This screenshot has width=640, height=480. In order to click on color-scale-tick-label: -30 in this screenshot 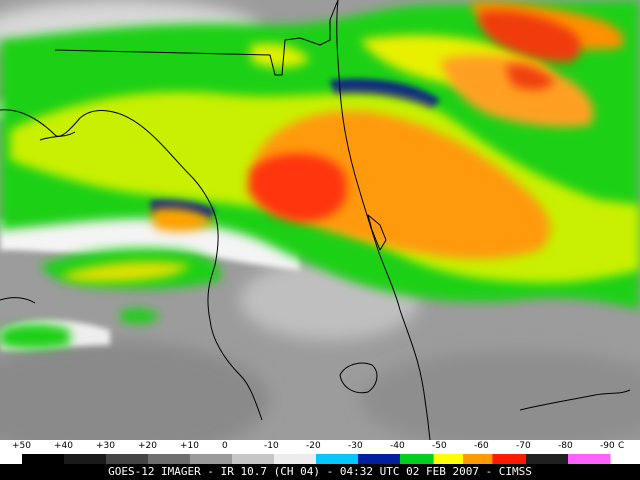, I will do `click(355, 446)`.